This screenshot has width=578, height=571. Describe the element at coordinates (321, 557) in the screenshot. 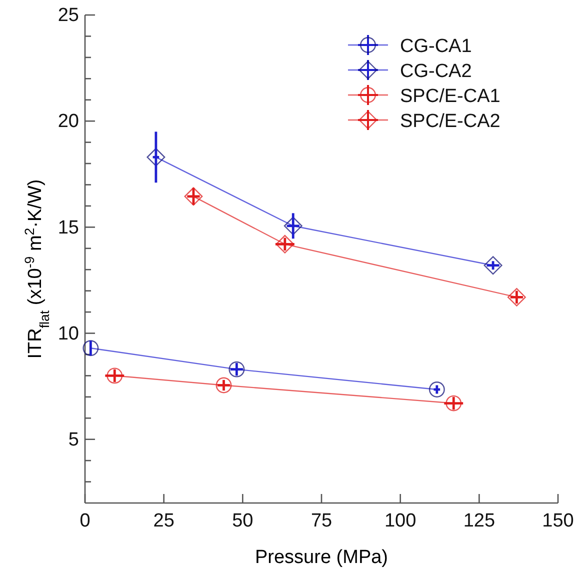

I see `x-axis-title: Pressure (MPa)` at that location.